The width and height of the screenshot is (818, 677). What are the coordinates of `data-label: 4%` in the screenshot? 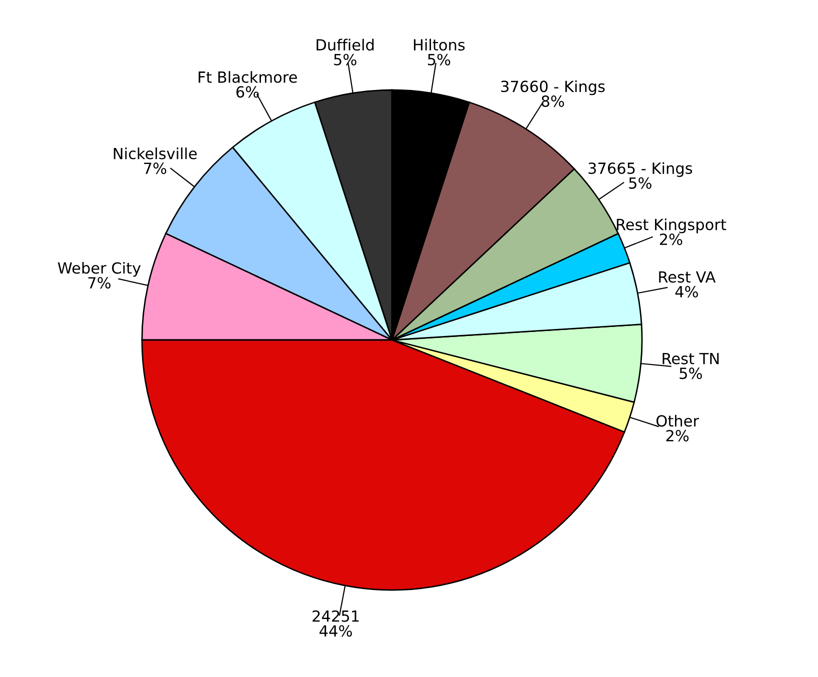 It's located at (686, 292).